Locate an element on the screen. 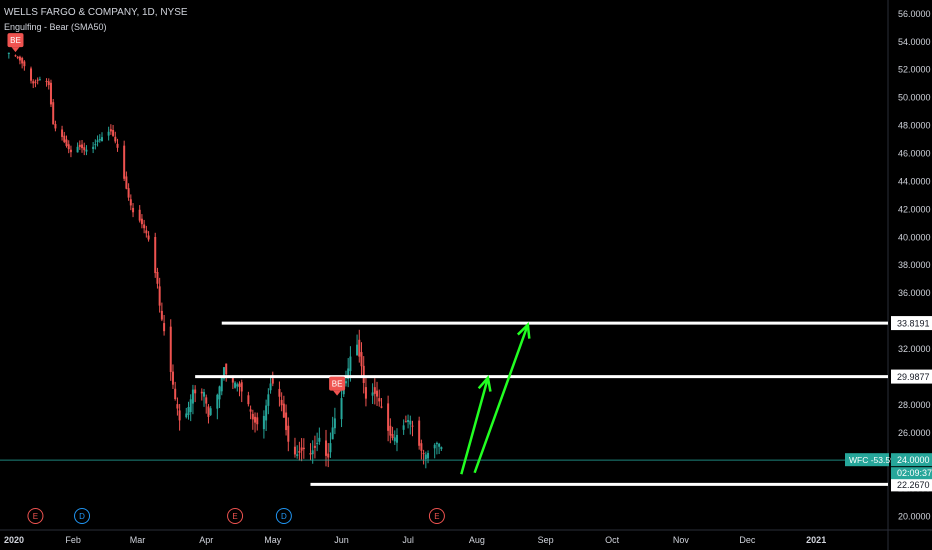 This screenshot has height=550, width=932. x-tick-label: Oct is located at coordinates (612, 540).